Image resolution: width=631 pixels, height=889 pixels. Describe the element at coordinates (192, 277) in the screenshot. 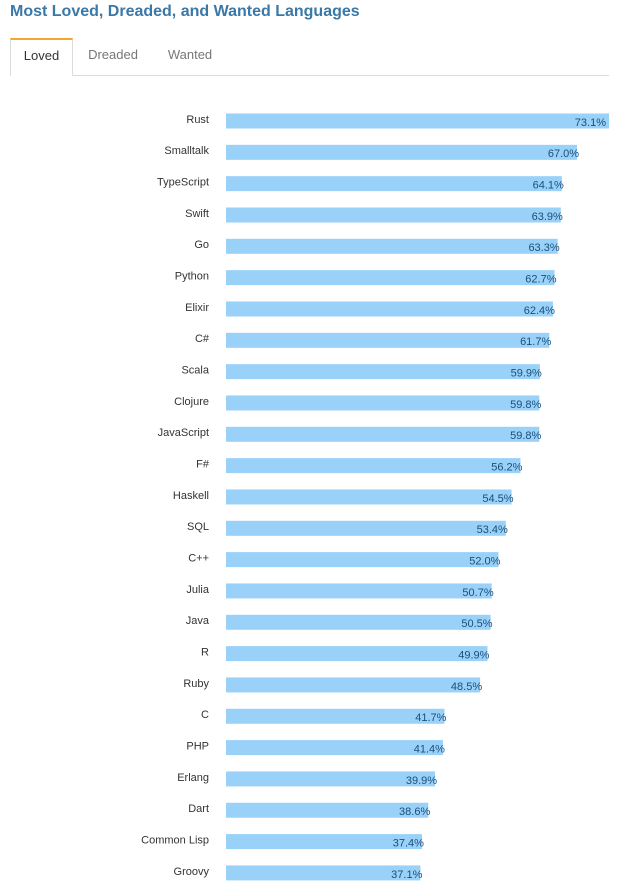

I see `category-label: Python` at that location.